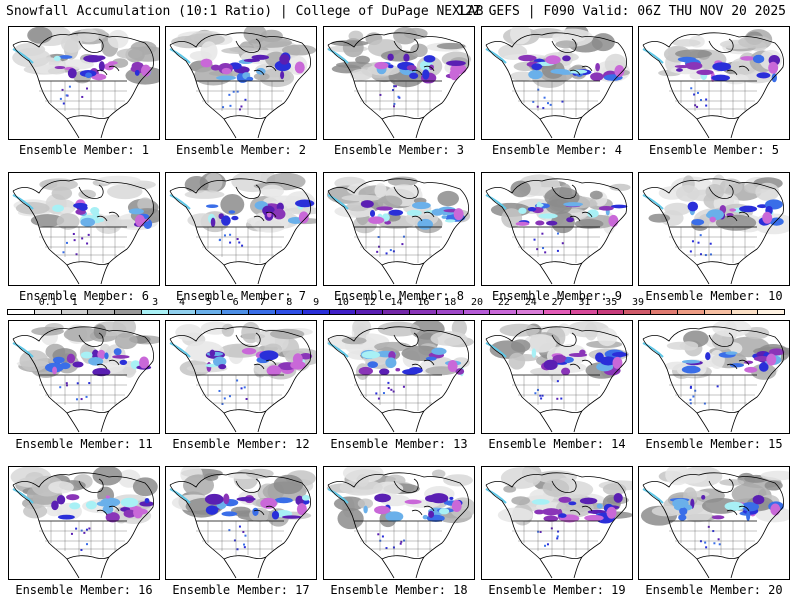  I want to click on ensemble-member-panel: Ensemble Member: 14, so click(557, 385).